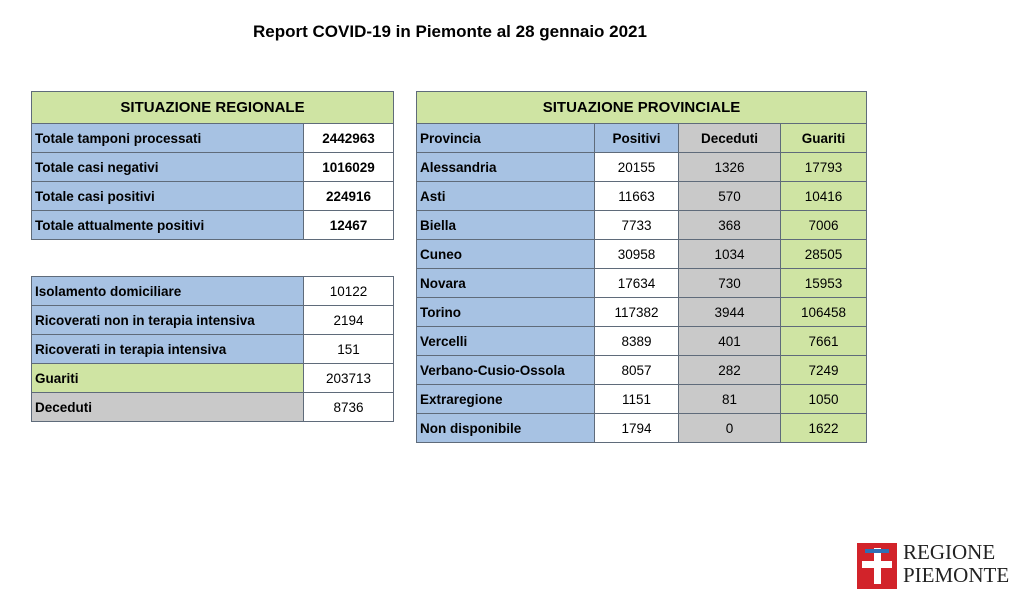  What do you see at coordinates (823, 341) in the screenshot?
I see `guariti-value: 7661` at bounding box center [823, 341].